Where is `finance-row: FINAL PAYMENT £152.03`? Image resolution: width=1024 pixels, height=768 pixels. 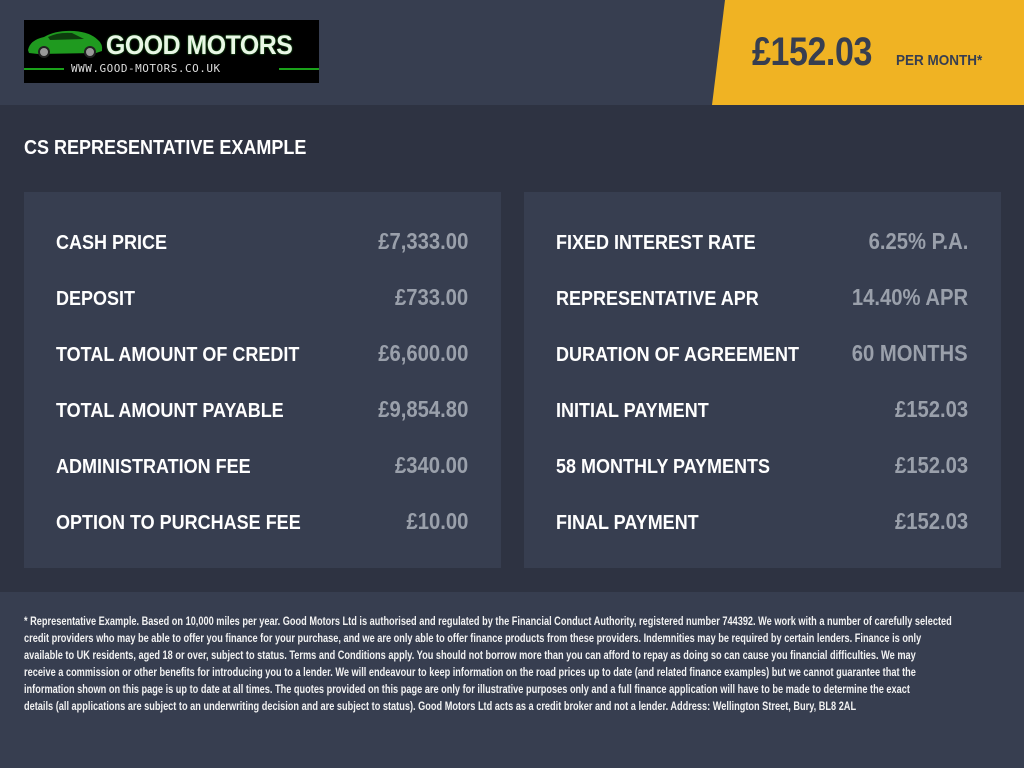 finance-row: FINAL PAYMENT £152.03 is located at coordinates (762, 525).